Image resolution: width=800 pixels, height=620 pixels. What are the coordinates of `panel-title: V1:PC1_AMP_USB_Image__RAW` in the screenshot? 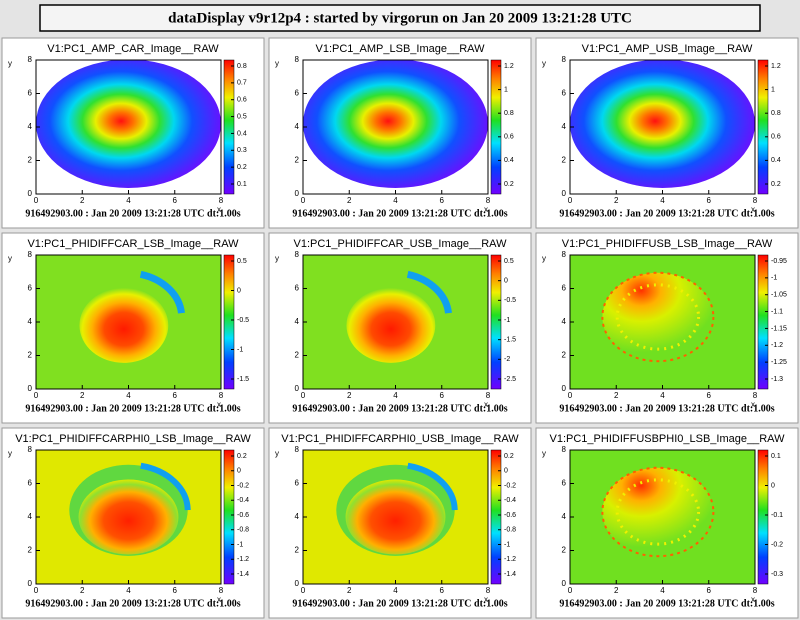 It's located at (667, 49).